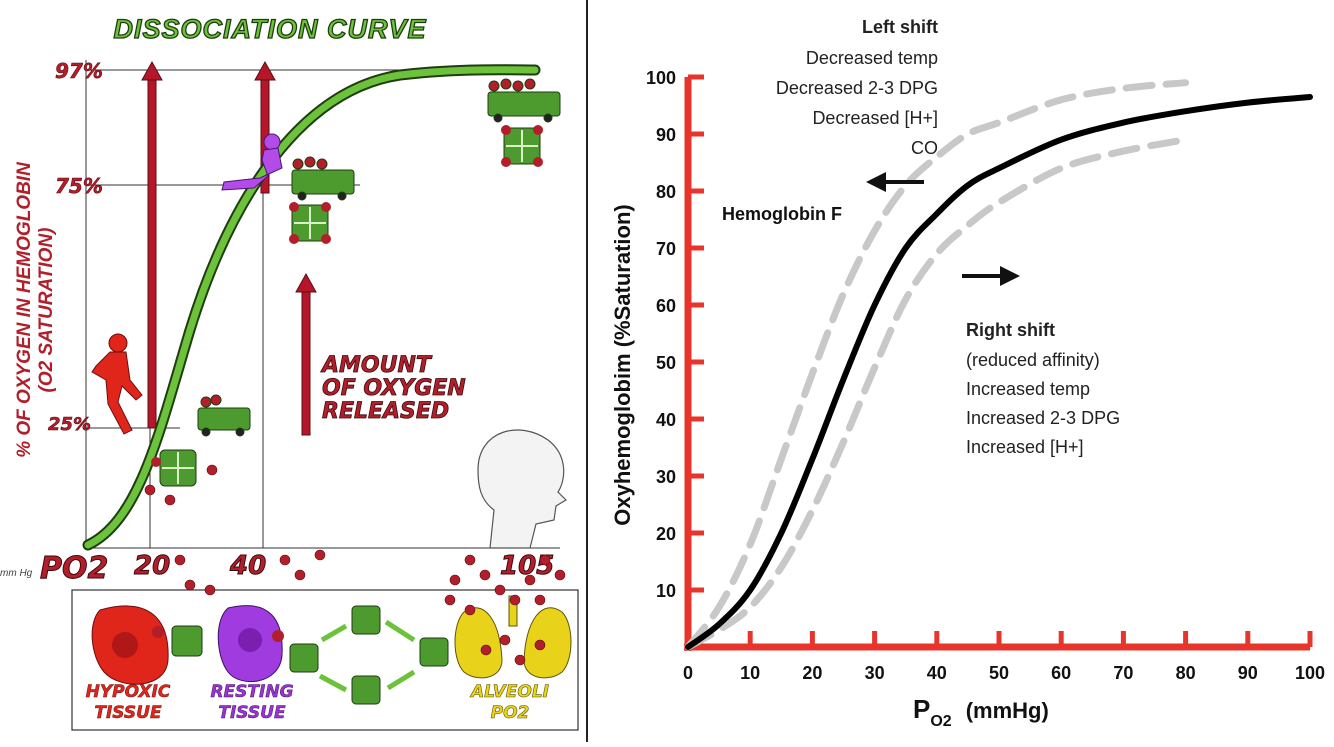 Image resolution: width=1334 pixels, height=747 pixels. I want to click on y-tick-label: 40, so click(666, 420).